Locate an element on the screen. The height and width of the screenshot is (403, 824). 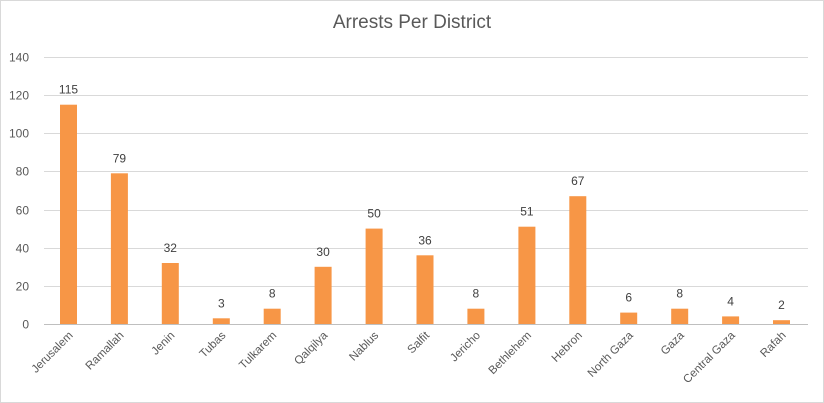
y-tick-label: 40 is located at coordinates (23, 249).